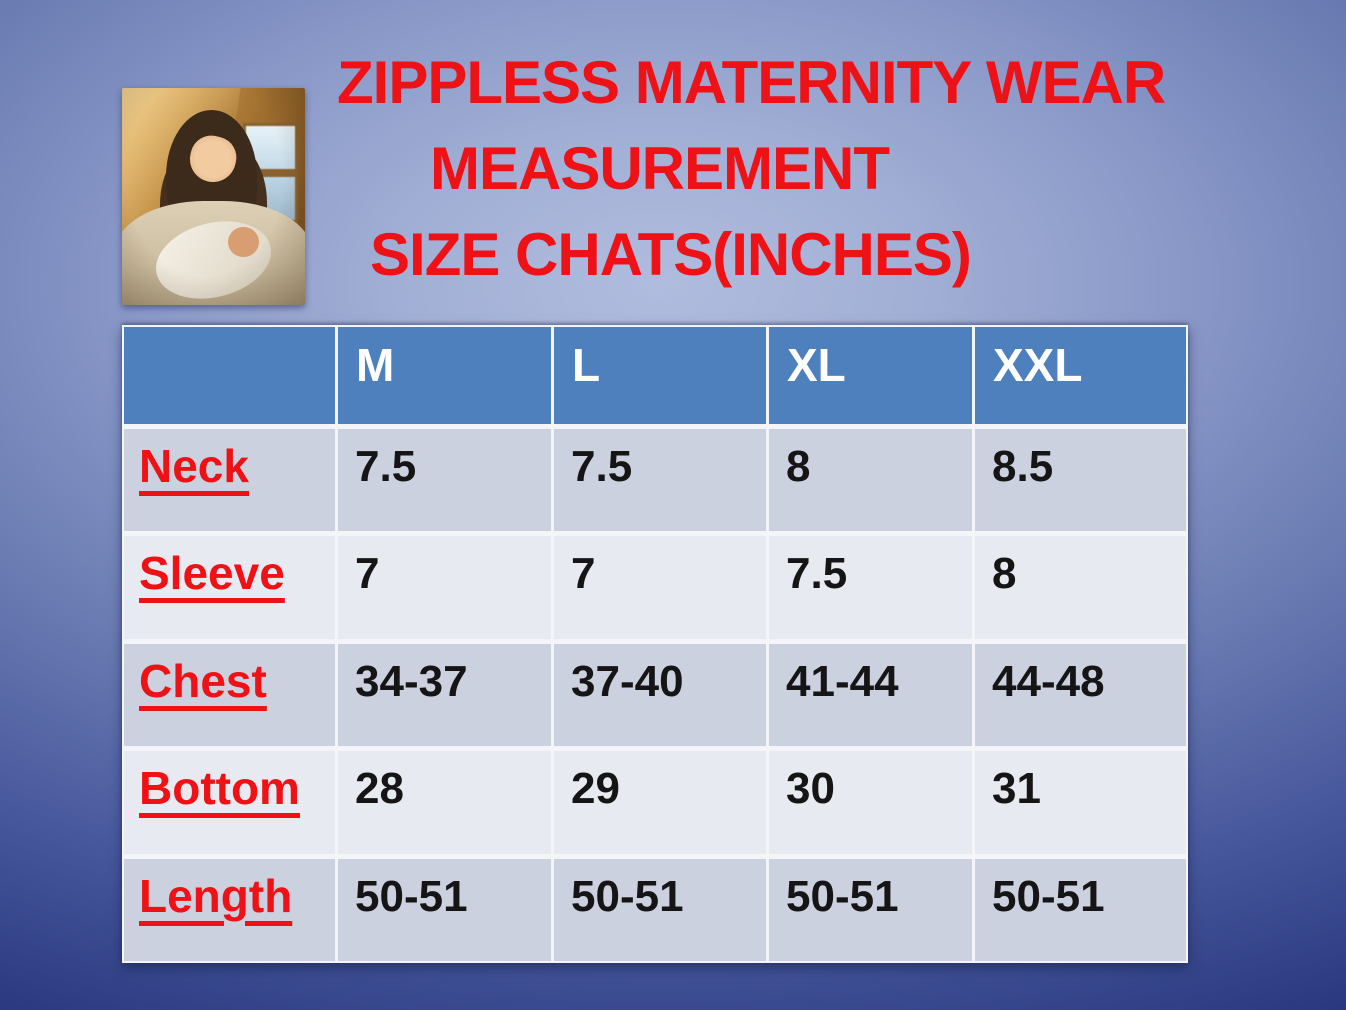 This screenshot has width=1346, height=1010. I want to click on row-label-chest: Chest, so click(229, 695).